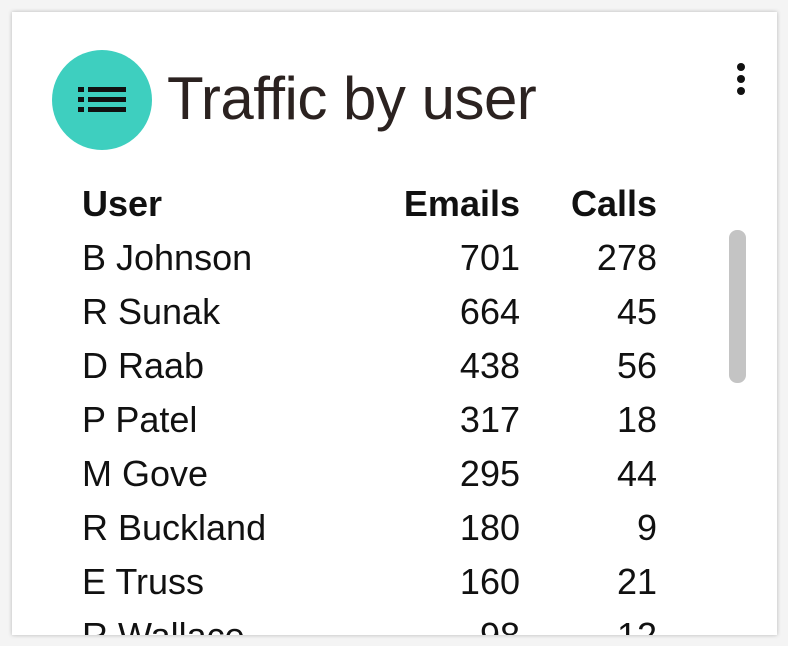 Image resolution: width=788 pixels, height=646 pixels. What do you see at coordinates (489, 257) in the screenshot?
I see `count-cell: 701` at bounding box center [489, 257].